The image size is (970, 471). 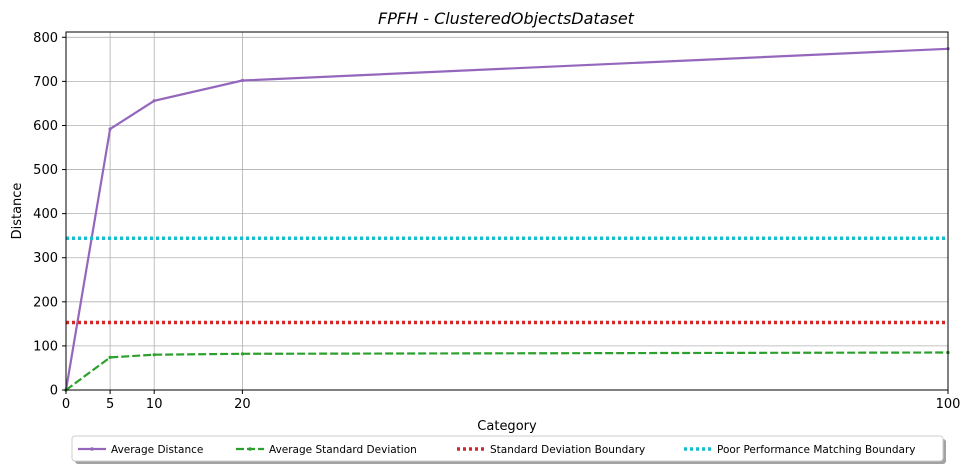 What do you see at coordinates (511, 401) in the screenshot?
I see `x-ticks: 0 5 10 20 100` at bounding box center [511, 401].